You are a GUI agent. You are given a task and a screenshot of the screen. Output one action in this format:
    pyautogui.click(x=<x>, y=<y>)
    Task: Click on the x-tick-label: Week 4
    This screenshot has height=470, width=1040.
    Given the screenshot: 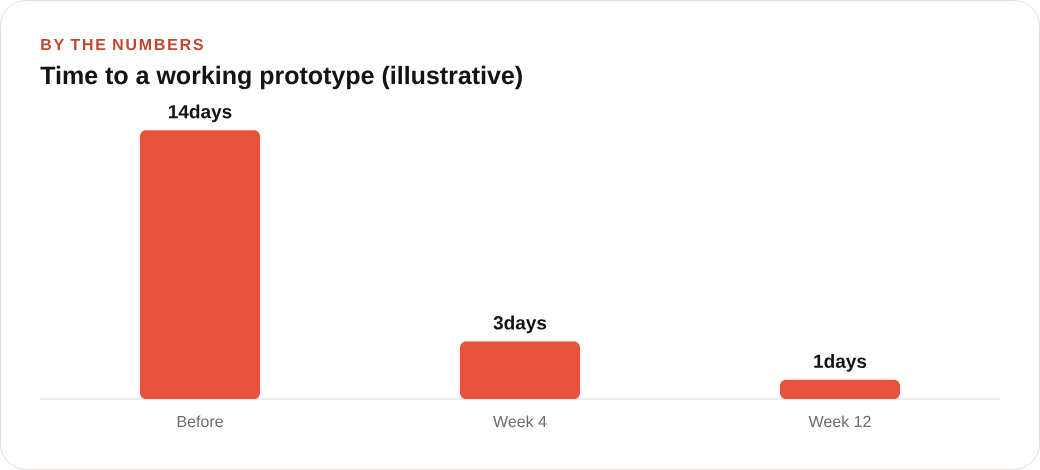 What is the action you would take?
    pyautogui.click(x=520, y=421)
    